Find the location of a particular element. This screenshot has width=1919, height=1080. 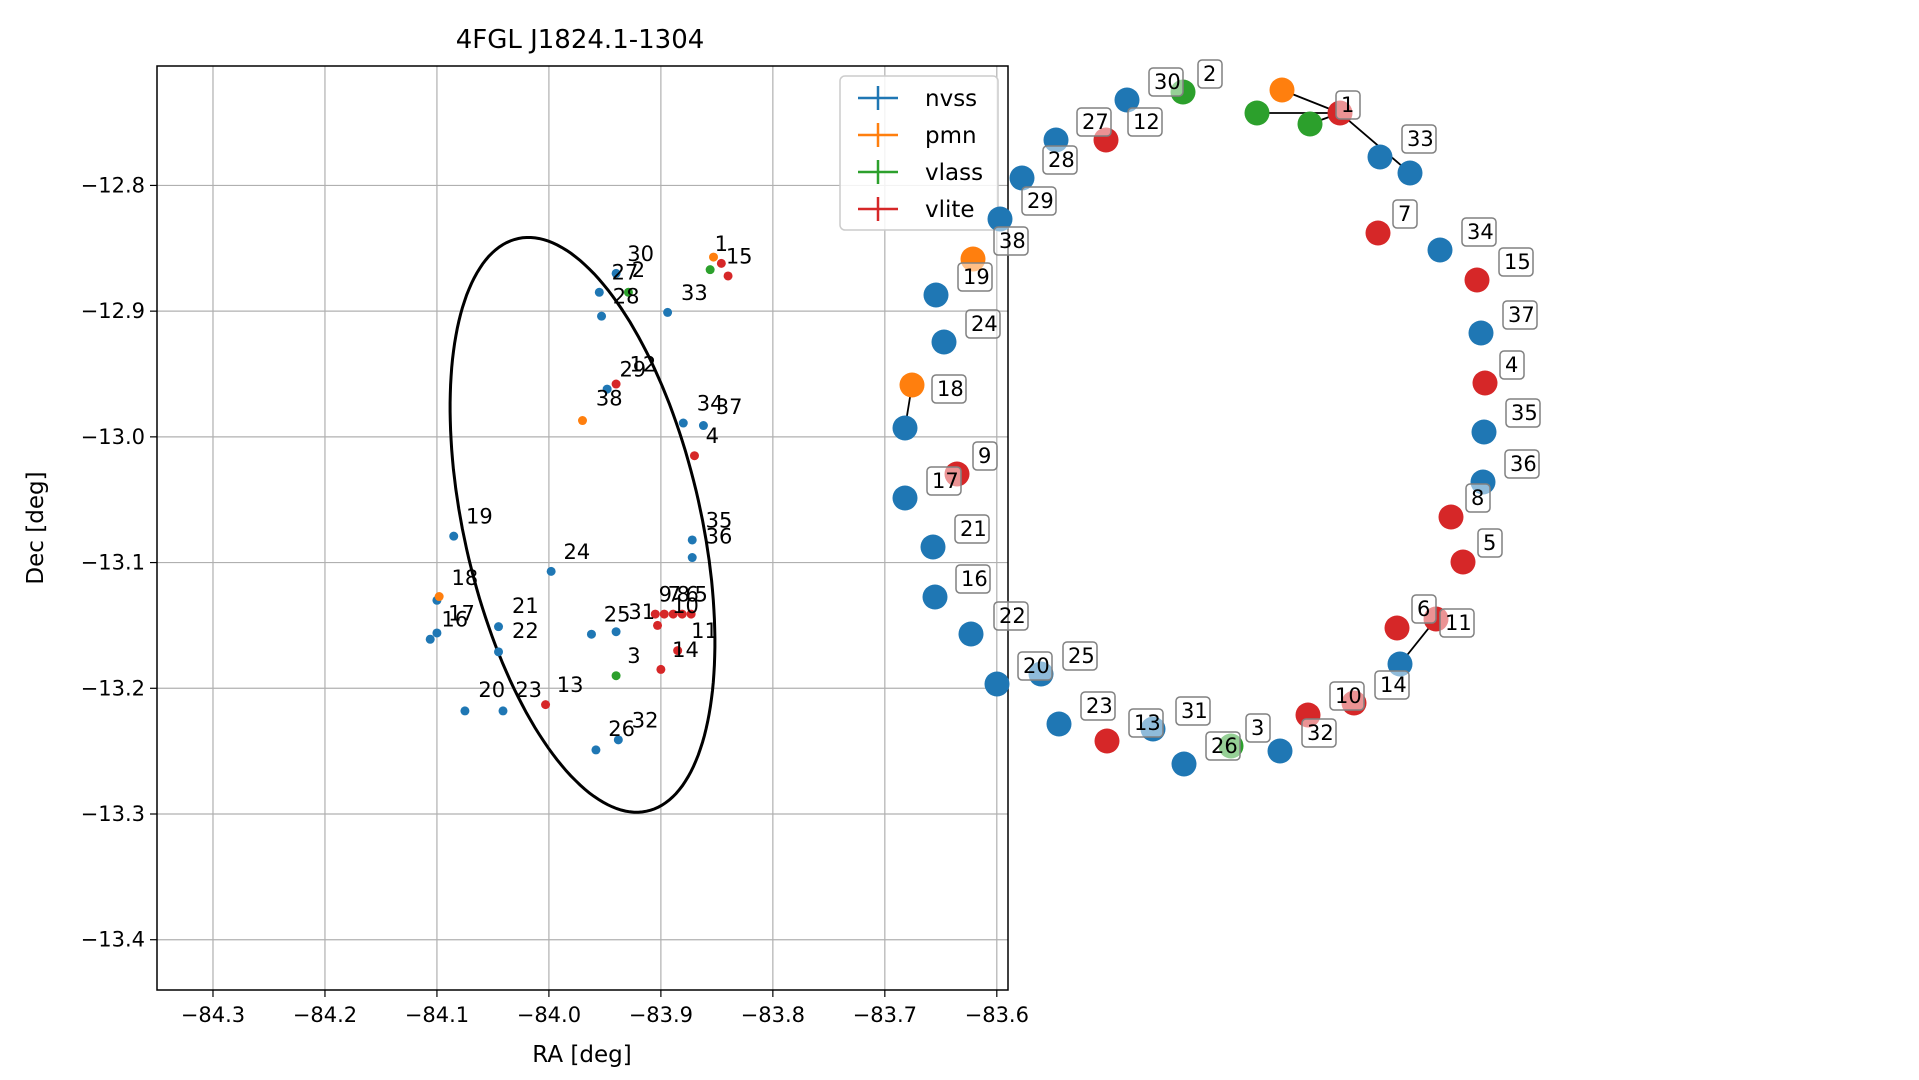

node-label-text: 4 is located at coordinates (1511, 365).